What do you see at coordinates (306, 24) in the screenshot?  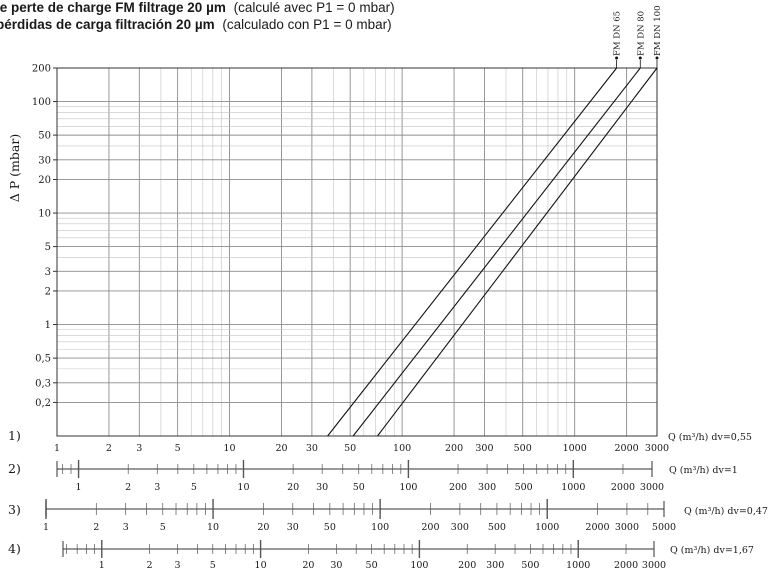 I see `header-line-2-note: (calculado con P1 = 0 mbar)` at bounding box center [306, 24].